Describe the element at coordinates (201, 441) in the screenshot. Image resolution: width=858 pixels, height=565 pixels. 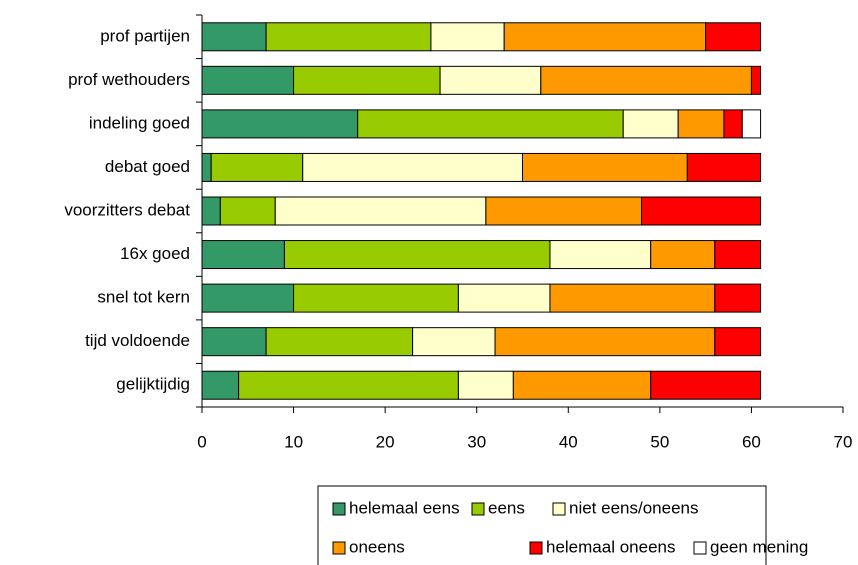
I see `x-tick-label: 0` at that location.